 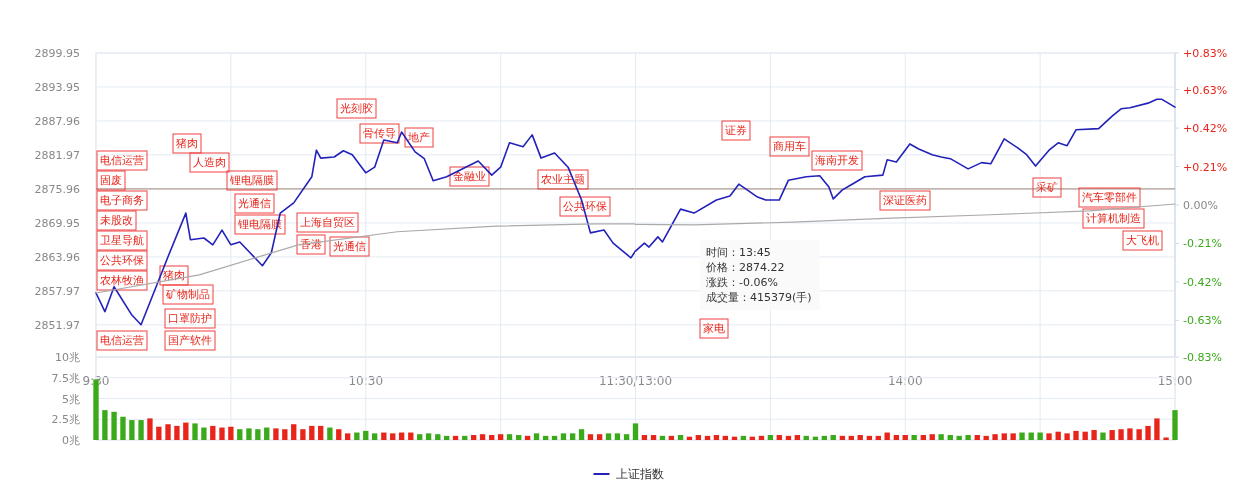 What do you see at coordinates (57, 257) in the screenshot?
I see `y-tick-label: 2863.96` at bounding box center [57, 257].